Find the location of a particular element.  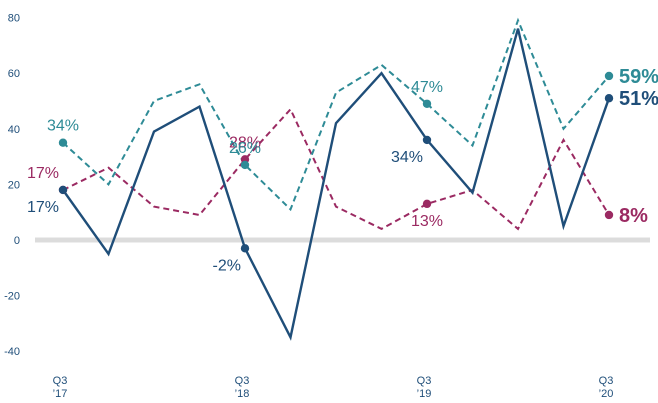

x-tick-year: ’17 is located at coordinates (60, 394).